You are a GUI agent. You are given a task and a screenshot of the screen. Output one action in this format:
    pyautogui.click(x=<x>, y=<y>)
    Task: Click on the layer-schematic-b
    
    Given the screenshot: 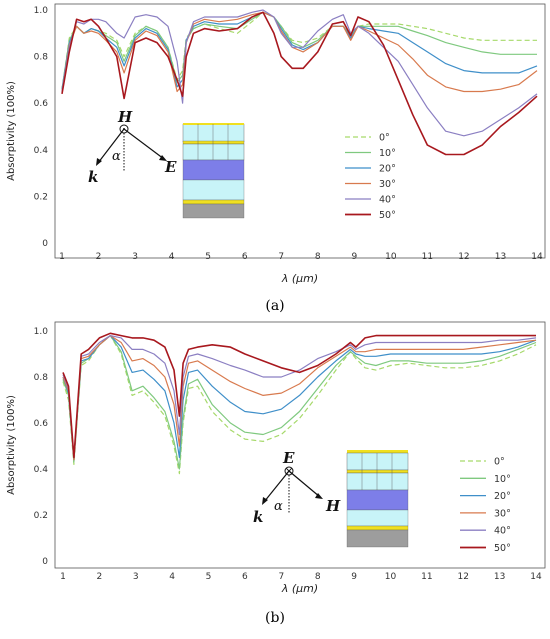 What is the action you would take?
    pyautogui.click(x=377, y=499)
    